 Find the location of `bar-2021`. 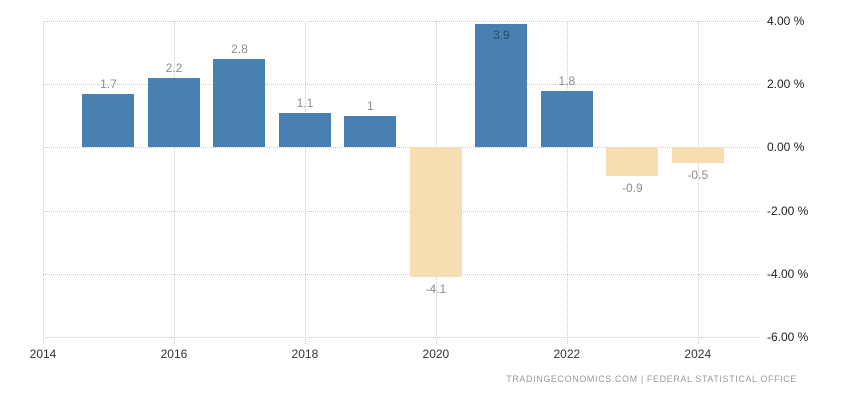

bar-2021 is located at coordinates (501, 86).